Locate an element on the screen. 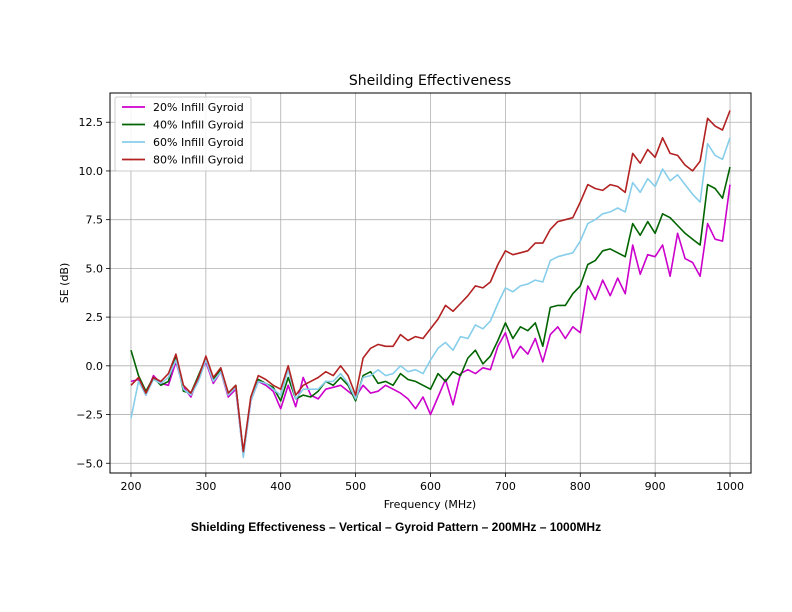 The height and width of the screenshot is (612, 792). x-tick-label: 500 is located at coordinates (355, 486).